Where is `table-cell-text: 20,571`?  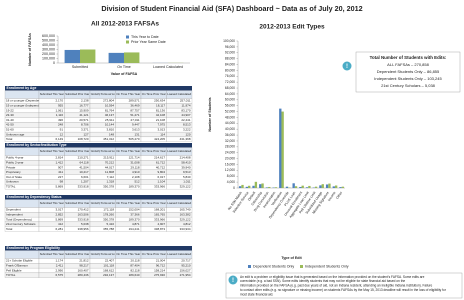 table-cell-text: 20,571 is located at coordinates (84, 120).